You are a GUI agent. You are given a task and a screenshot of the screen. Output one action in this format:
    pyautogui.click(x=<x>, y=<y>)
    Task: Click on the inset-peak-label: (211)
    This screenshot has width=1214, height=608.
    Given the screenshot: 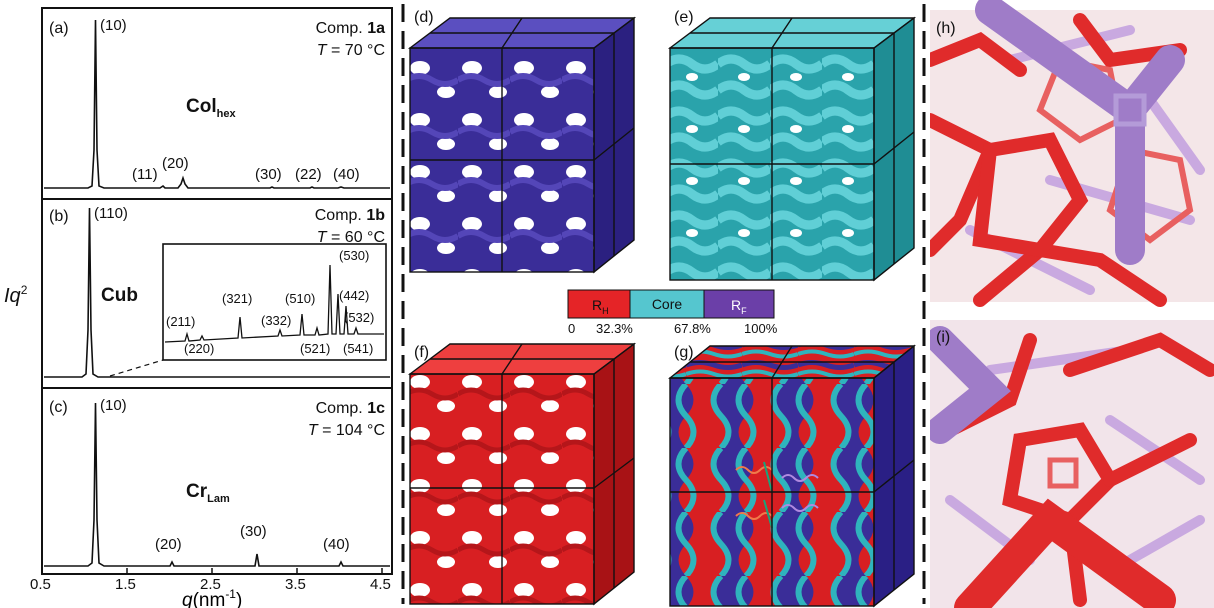 What is the action you would take?
    pyautogui.click(x=180, y=321)
    